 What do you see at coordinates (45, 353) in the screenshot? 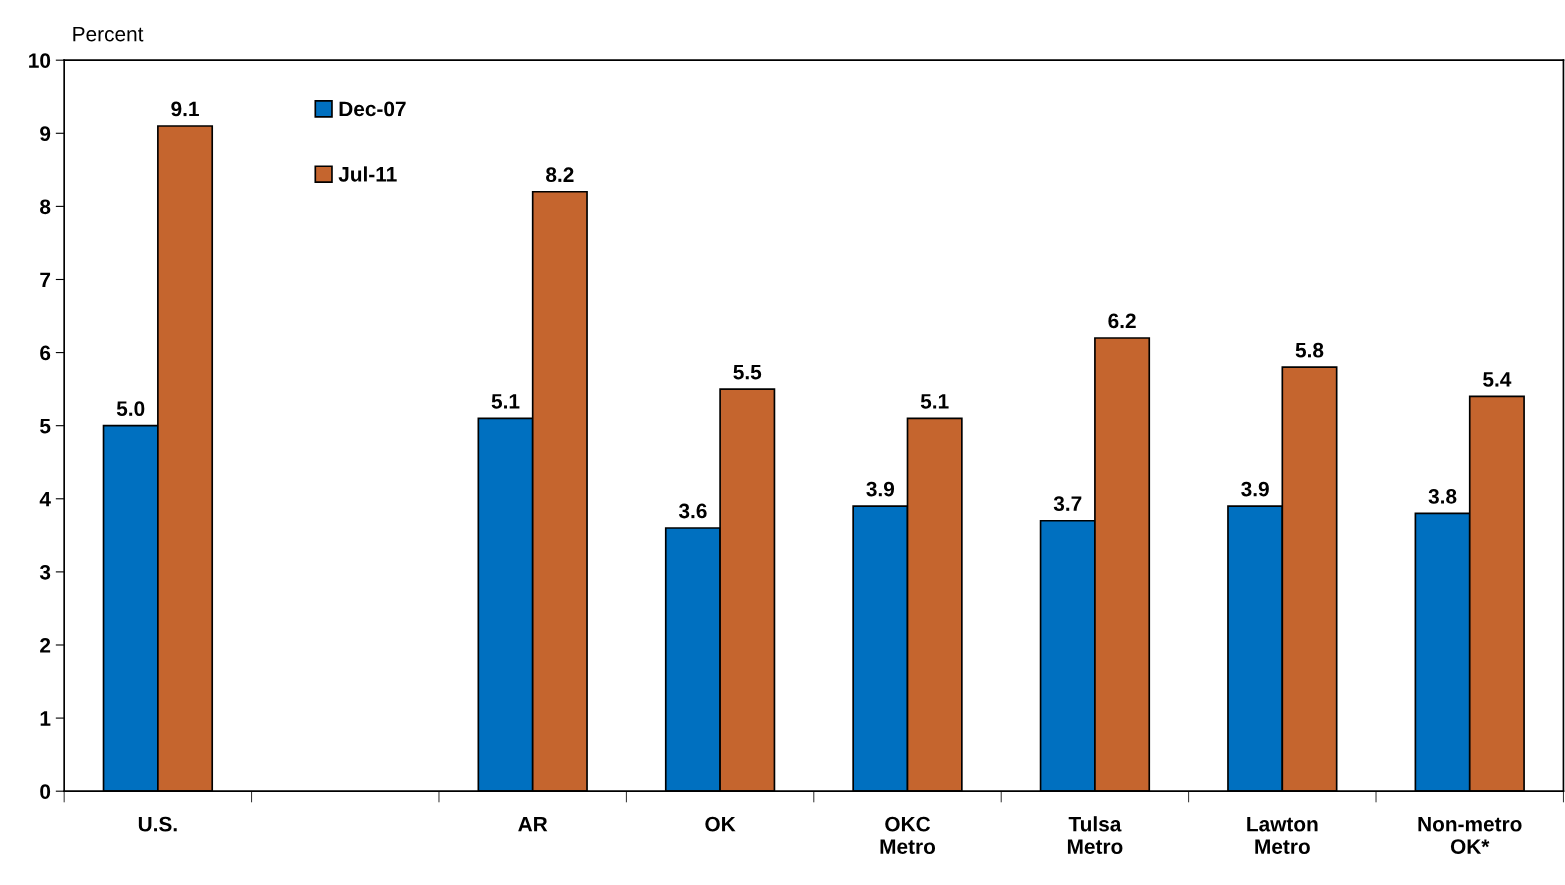
I see `y-tick-label: 6` at bounding box center [45, 353].